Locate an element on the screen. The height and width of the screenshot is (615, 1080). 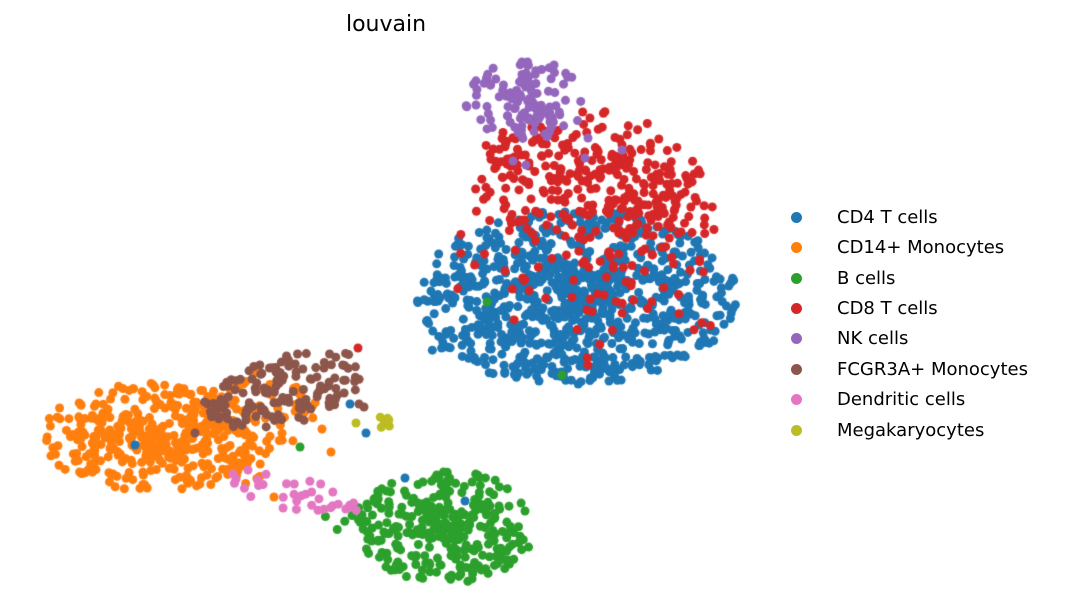
legend-item-megakaryocytes: Megakaryocytes is located at coordinates (909, 430).